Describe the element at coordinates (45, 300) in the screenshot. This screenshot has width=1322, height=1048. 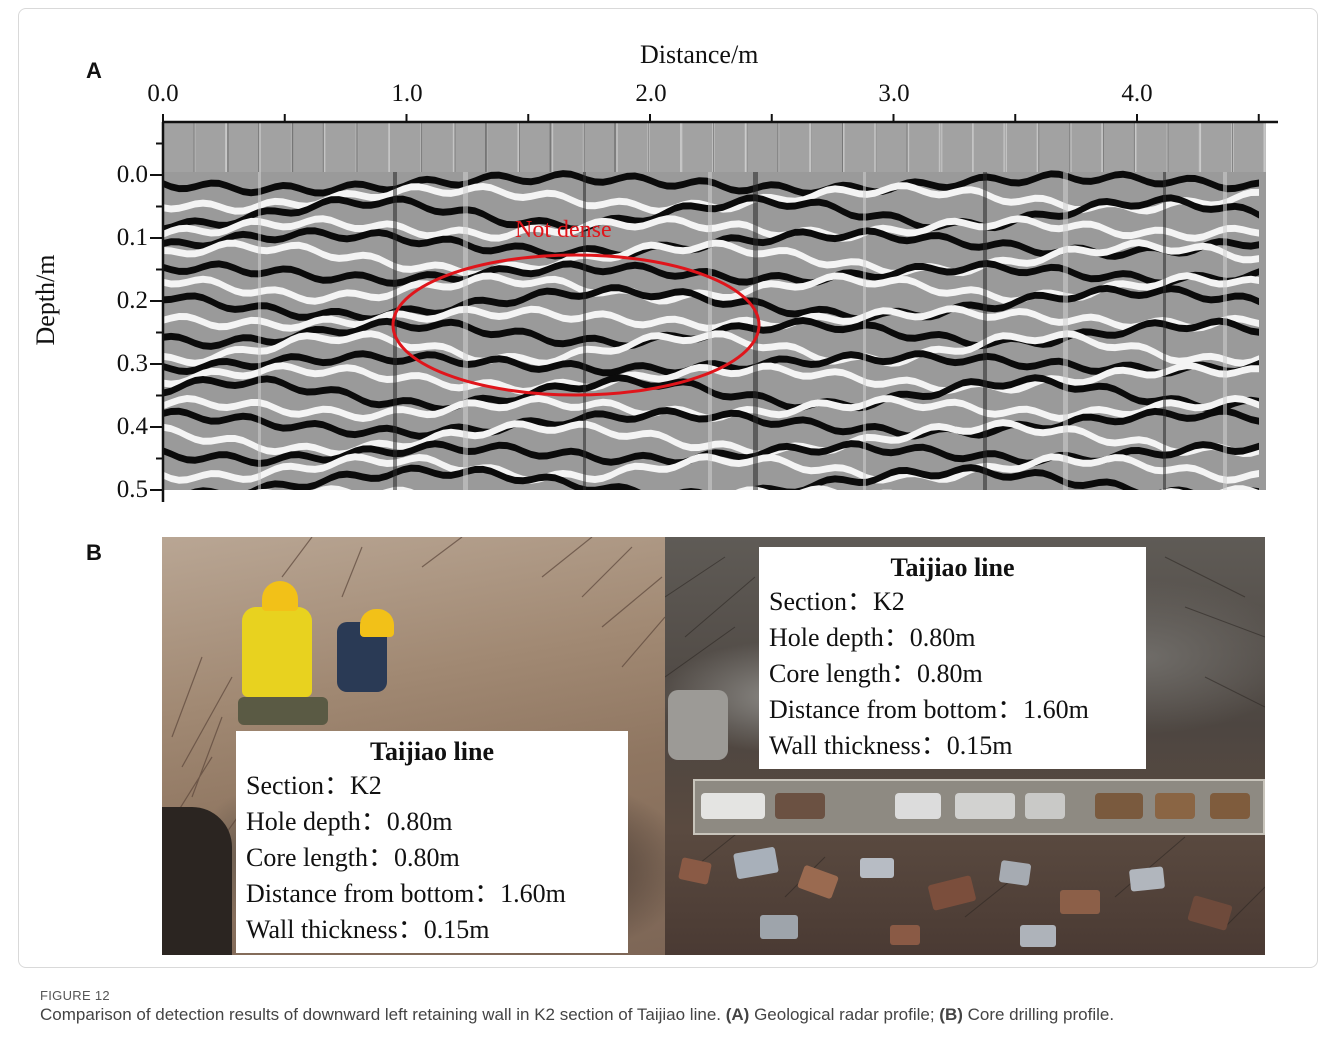
I see `y-axis-title: Depth/m` at that location.